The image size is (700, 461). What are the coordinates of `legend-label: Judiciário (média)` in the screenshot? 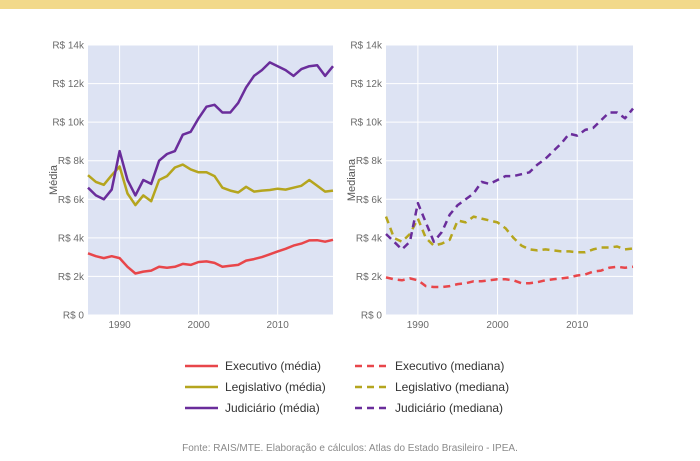 It's located at (272, 408).